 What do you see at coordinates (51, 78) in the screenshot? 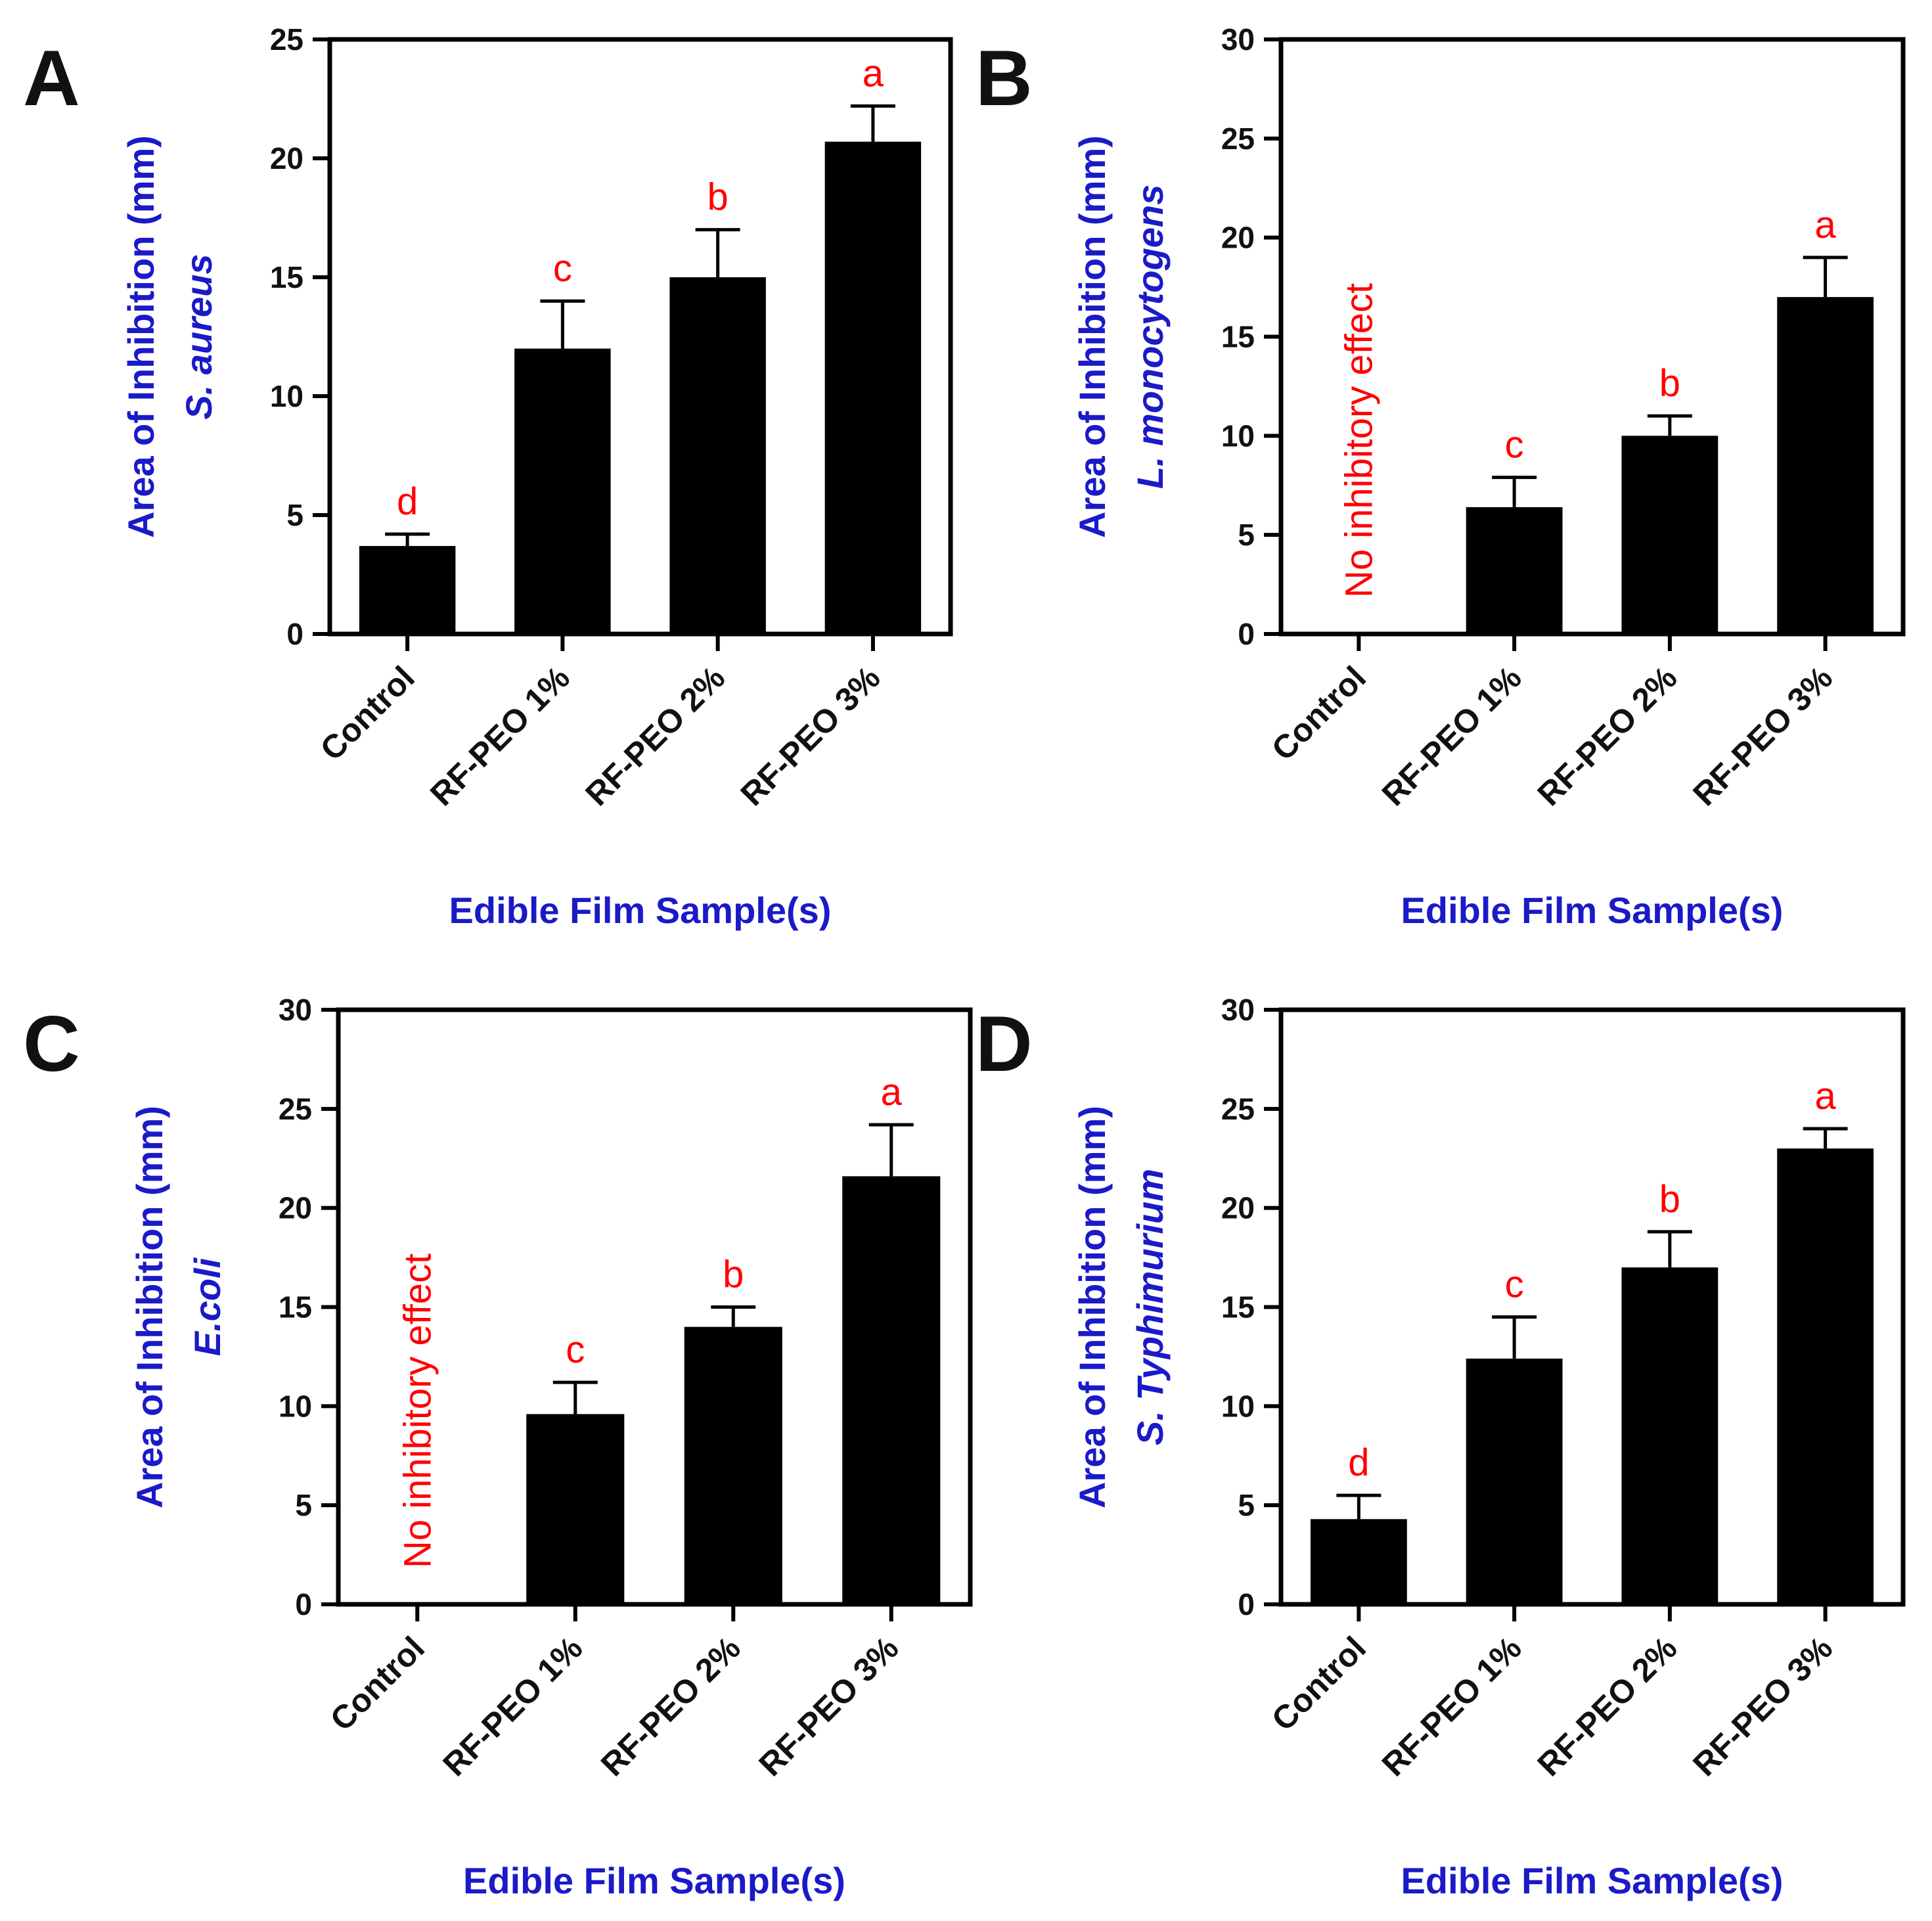
I see `panel-letter: A` at bounding box center [51, 78].